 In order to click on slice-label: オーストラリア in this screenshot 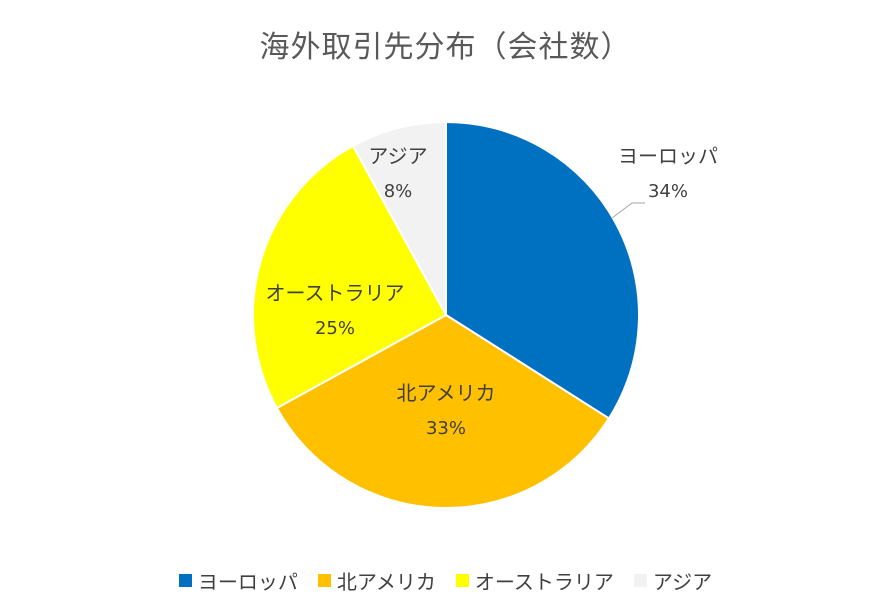, I will do `click(335, 293)`.